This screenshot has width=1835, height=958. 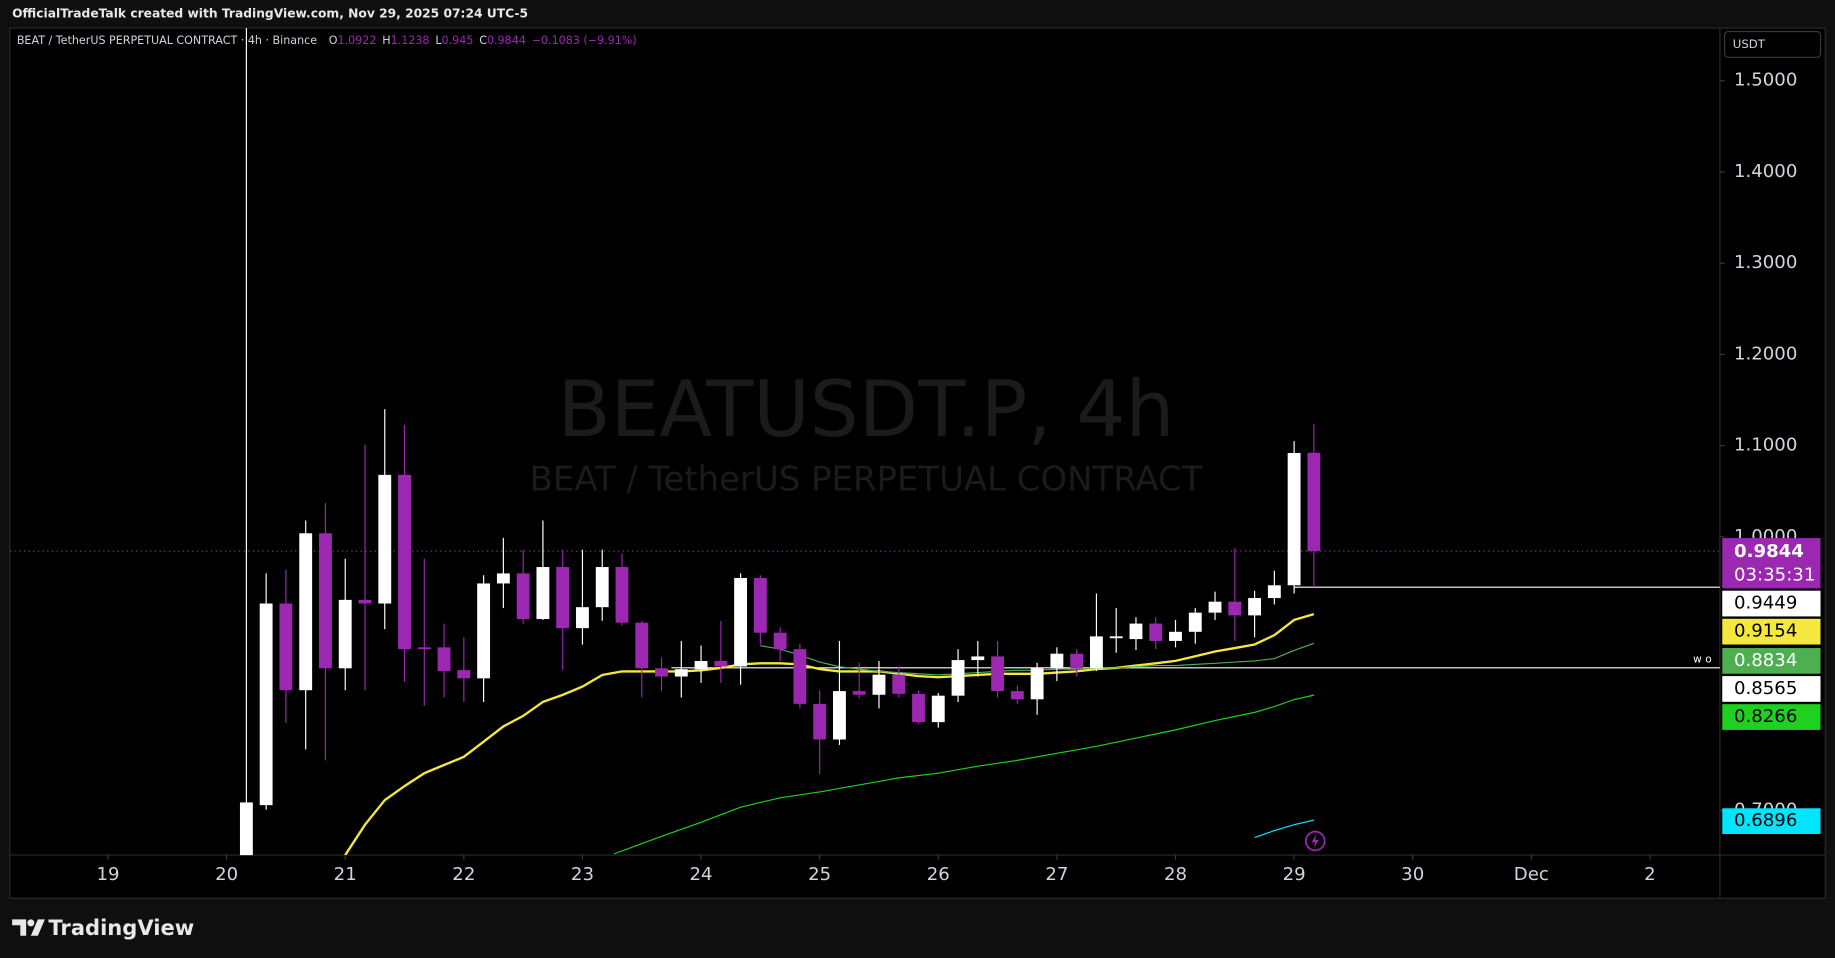 What do you see at coordinates (333, 40) in the screenshot?
I see `legend-prefix: O` at bounding box center [333, 40].